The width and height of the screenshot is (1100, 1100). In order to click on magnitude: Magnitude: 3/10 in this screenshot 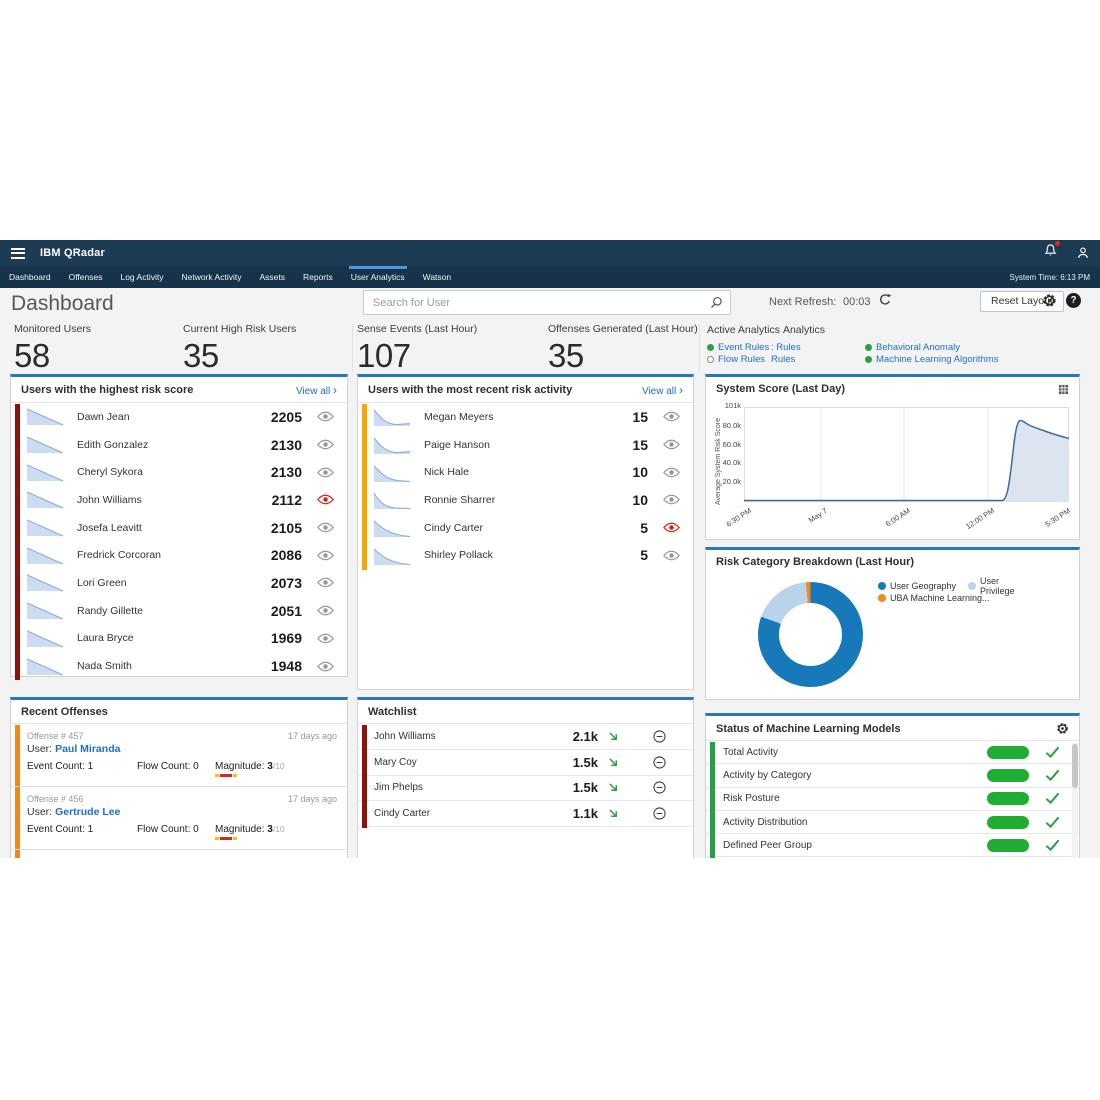, I will do `click(250, 832)`.